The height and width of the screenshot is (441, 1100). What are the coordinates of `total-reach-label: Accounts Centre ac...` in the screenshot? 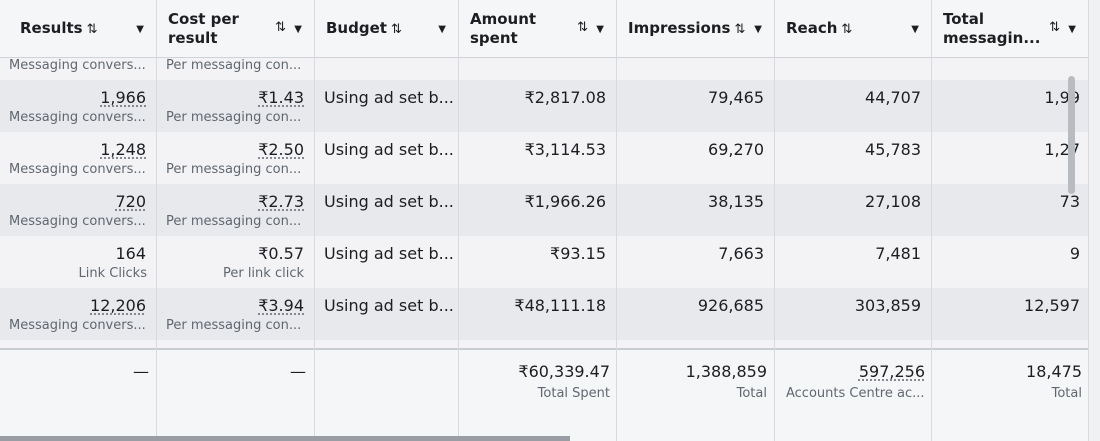 It's located at (855, 393).